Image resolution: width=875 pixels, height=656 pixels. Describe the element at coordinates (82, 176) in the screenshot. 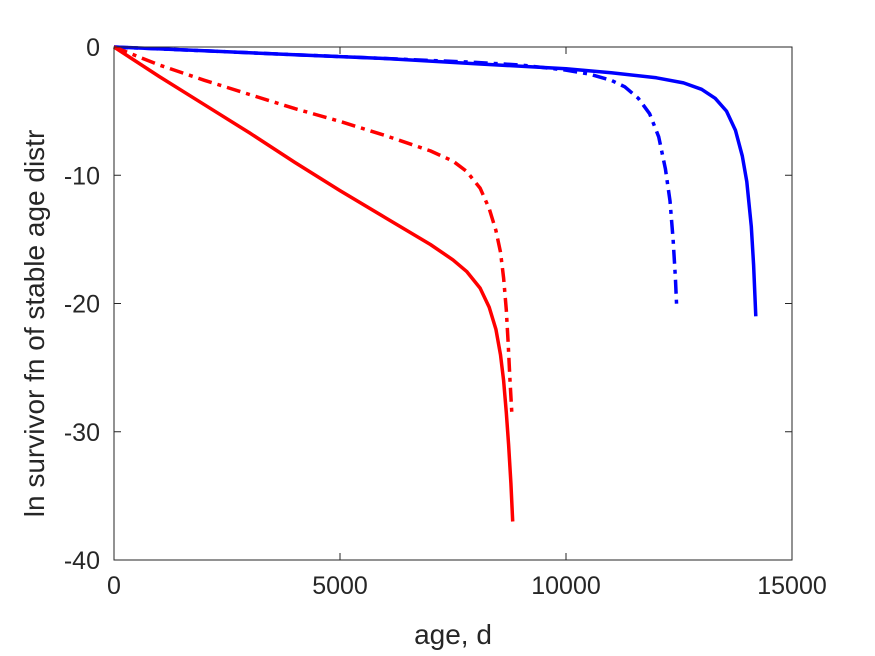

I see `y-tick-label: -10` at that location.